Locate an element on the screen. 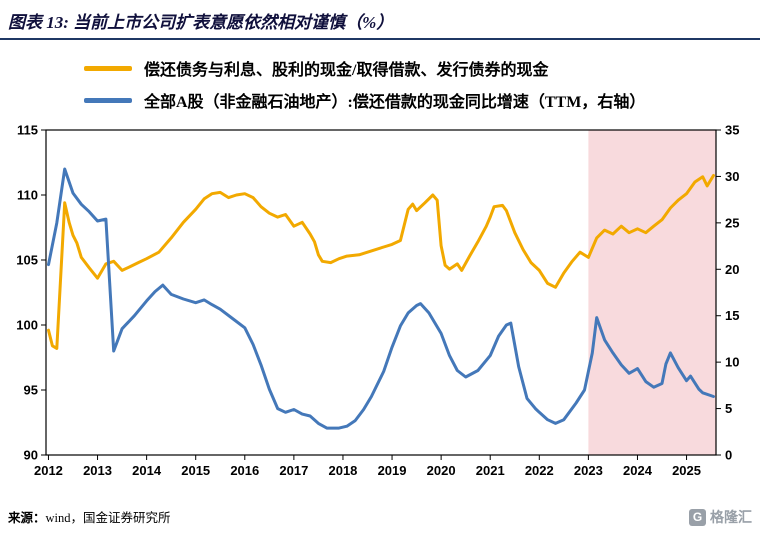 This screenshot has height=534, width=760. x-axis-label: 2013 is located at coordinates (97, 470).